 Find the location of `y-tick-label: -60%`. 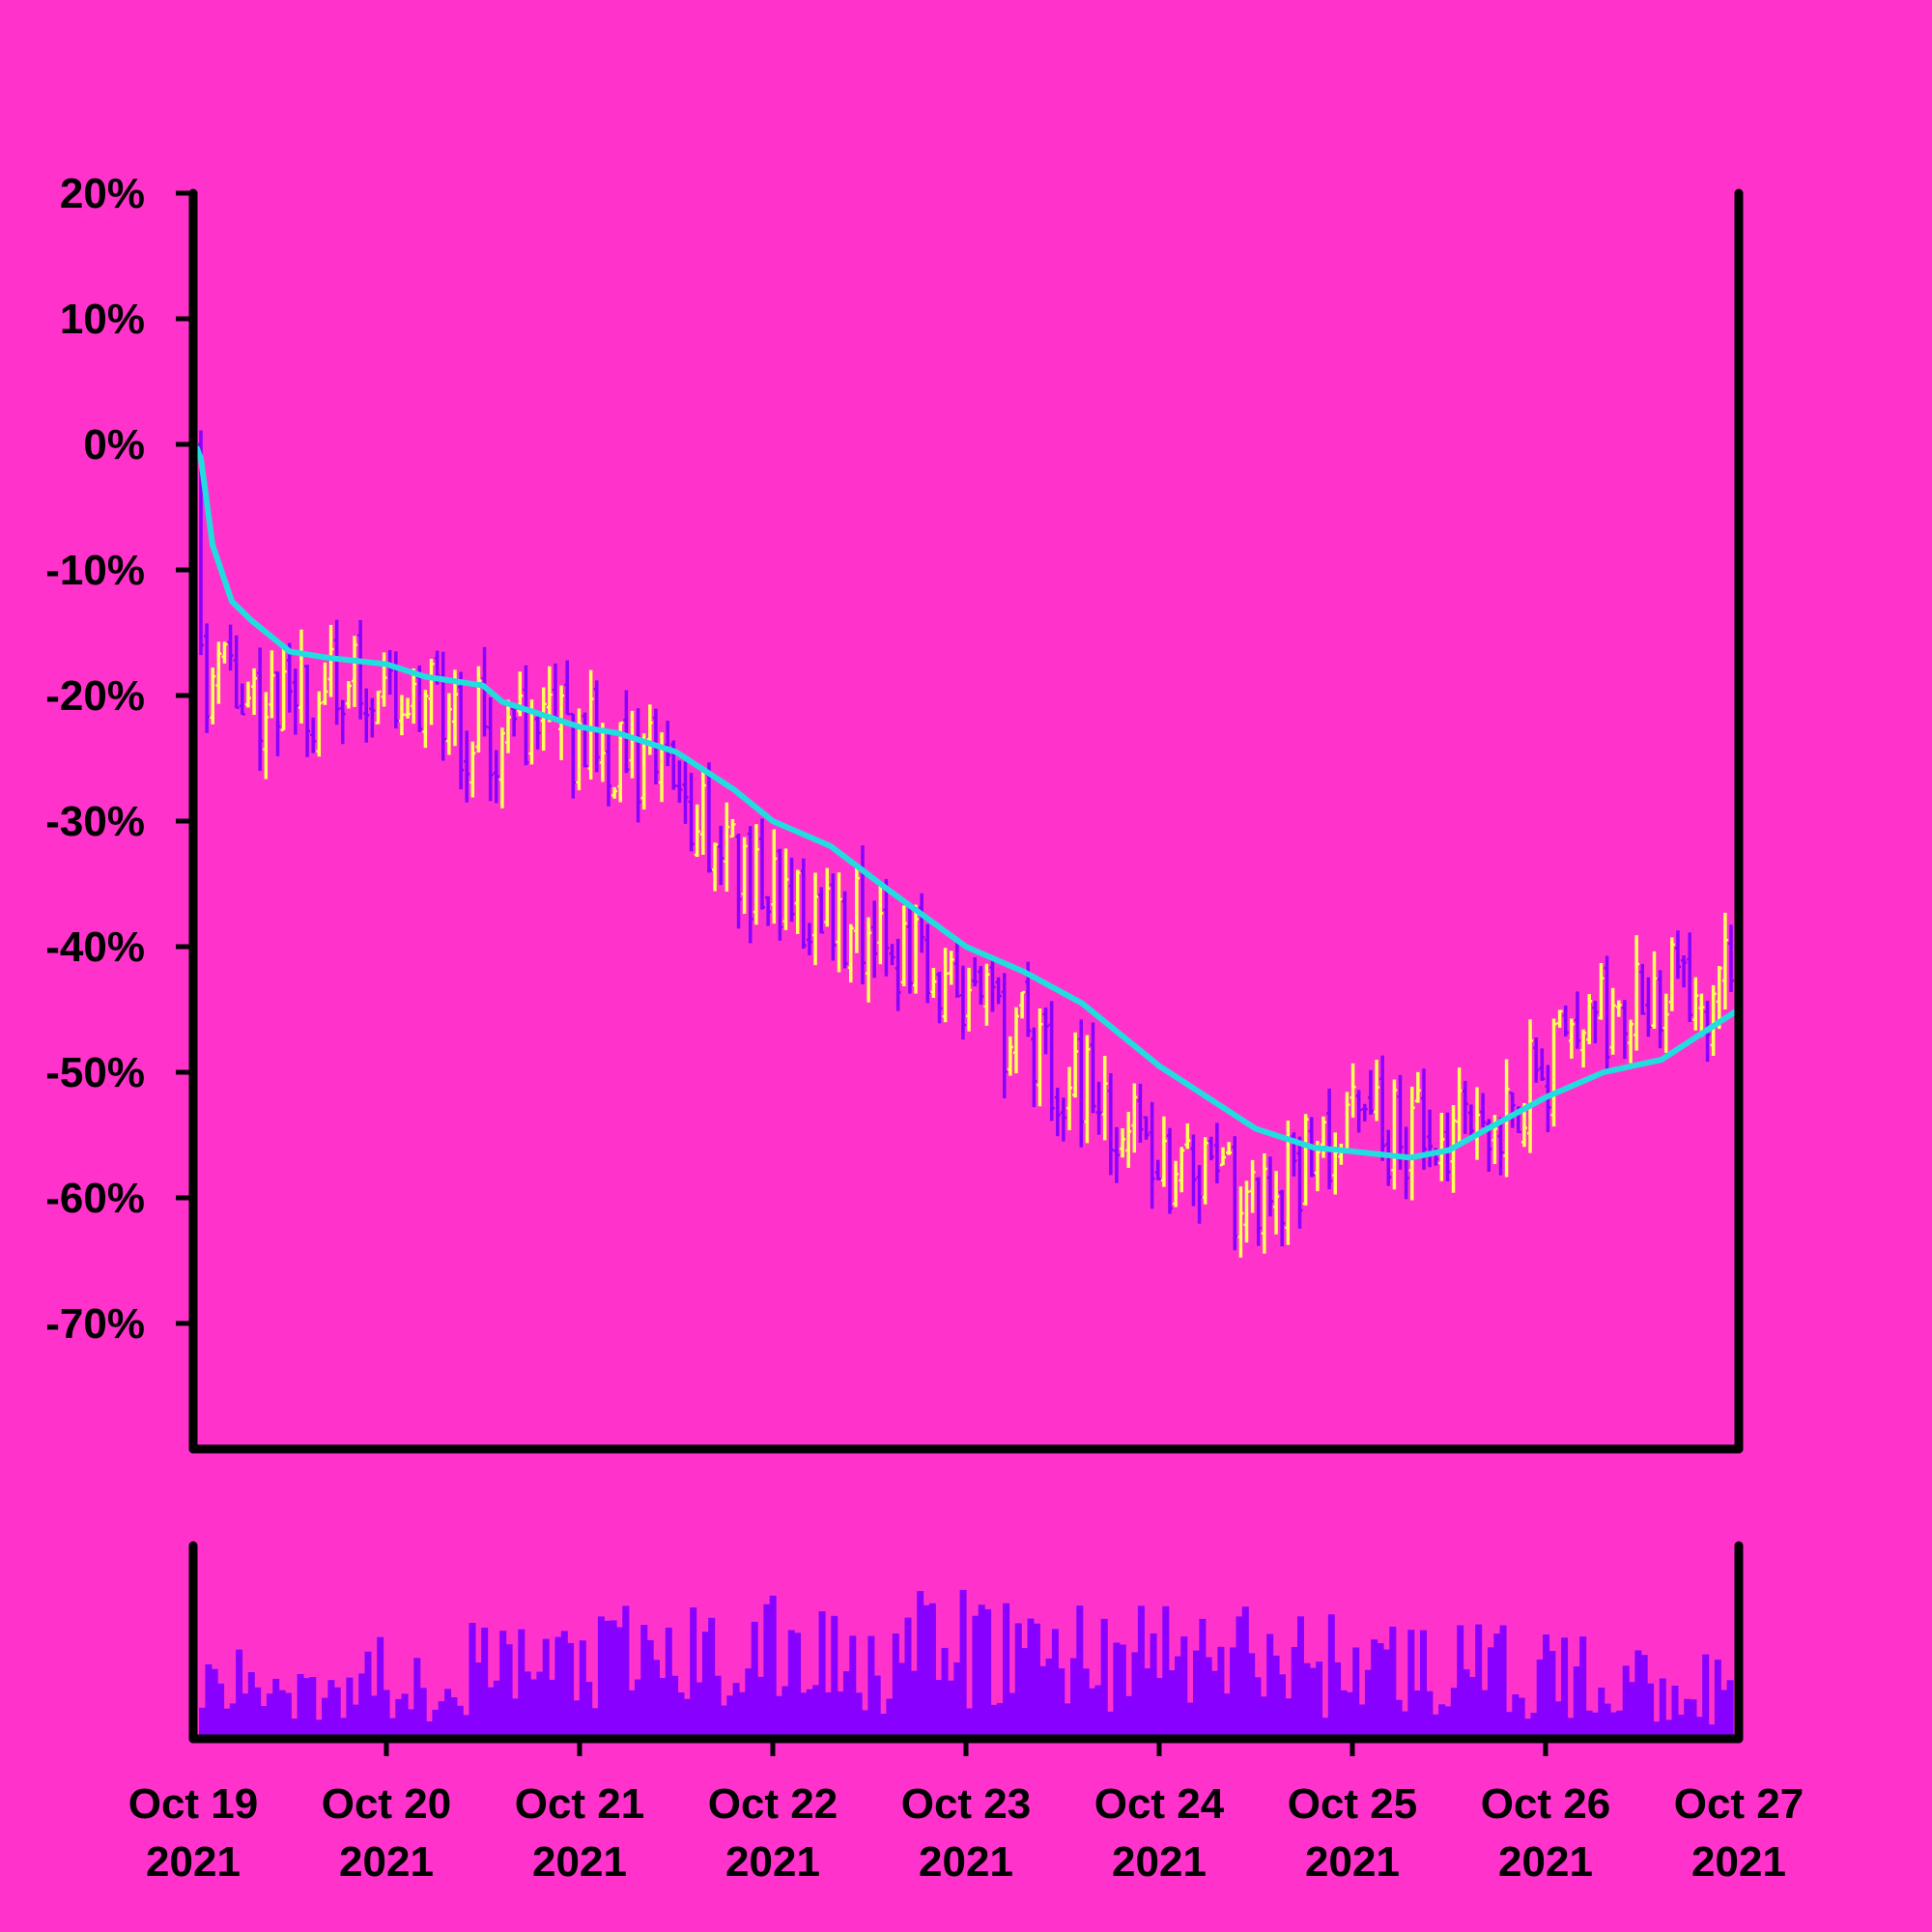

y-tick-label: -60% is located at coordinates (95, 1198).